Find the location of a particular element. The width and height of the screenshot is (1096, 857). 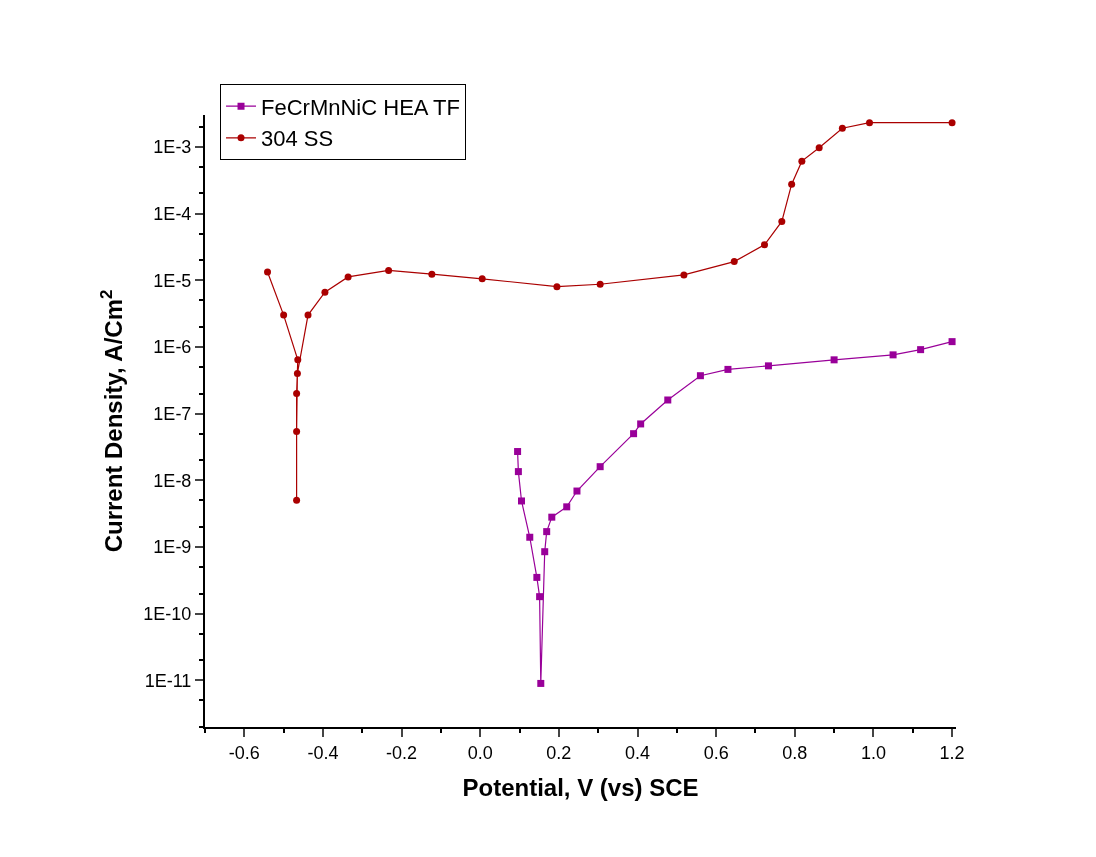

x-tick-label: -0.6 is located at coordinates (244, 752).